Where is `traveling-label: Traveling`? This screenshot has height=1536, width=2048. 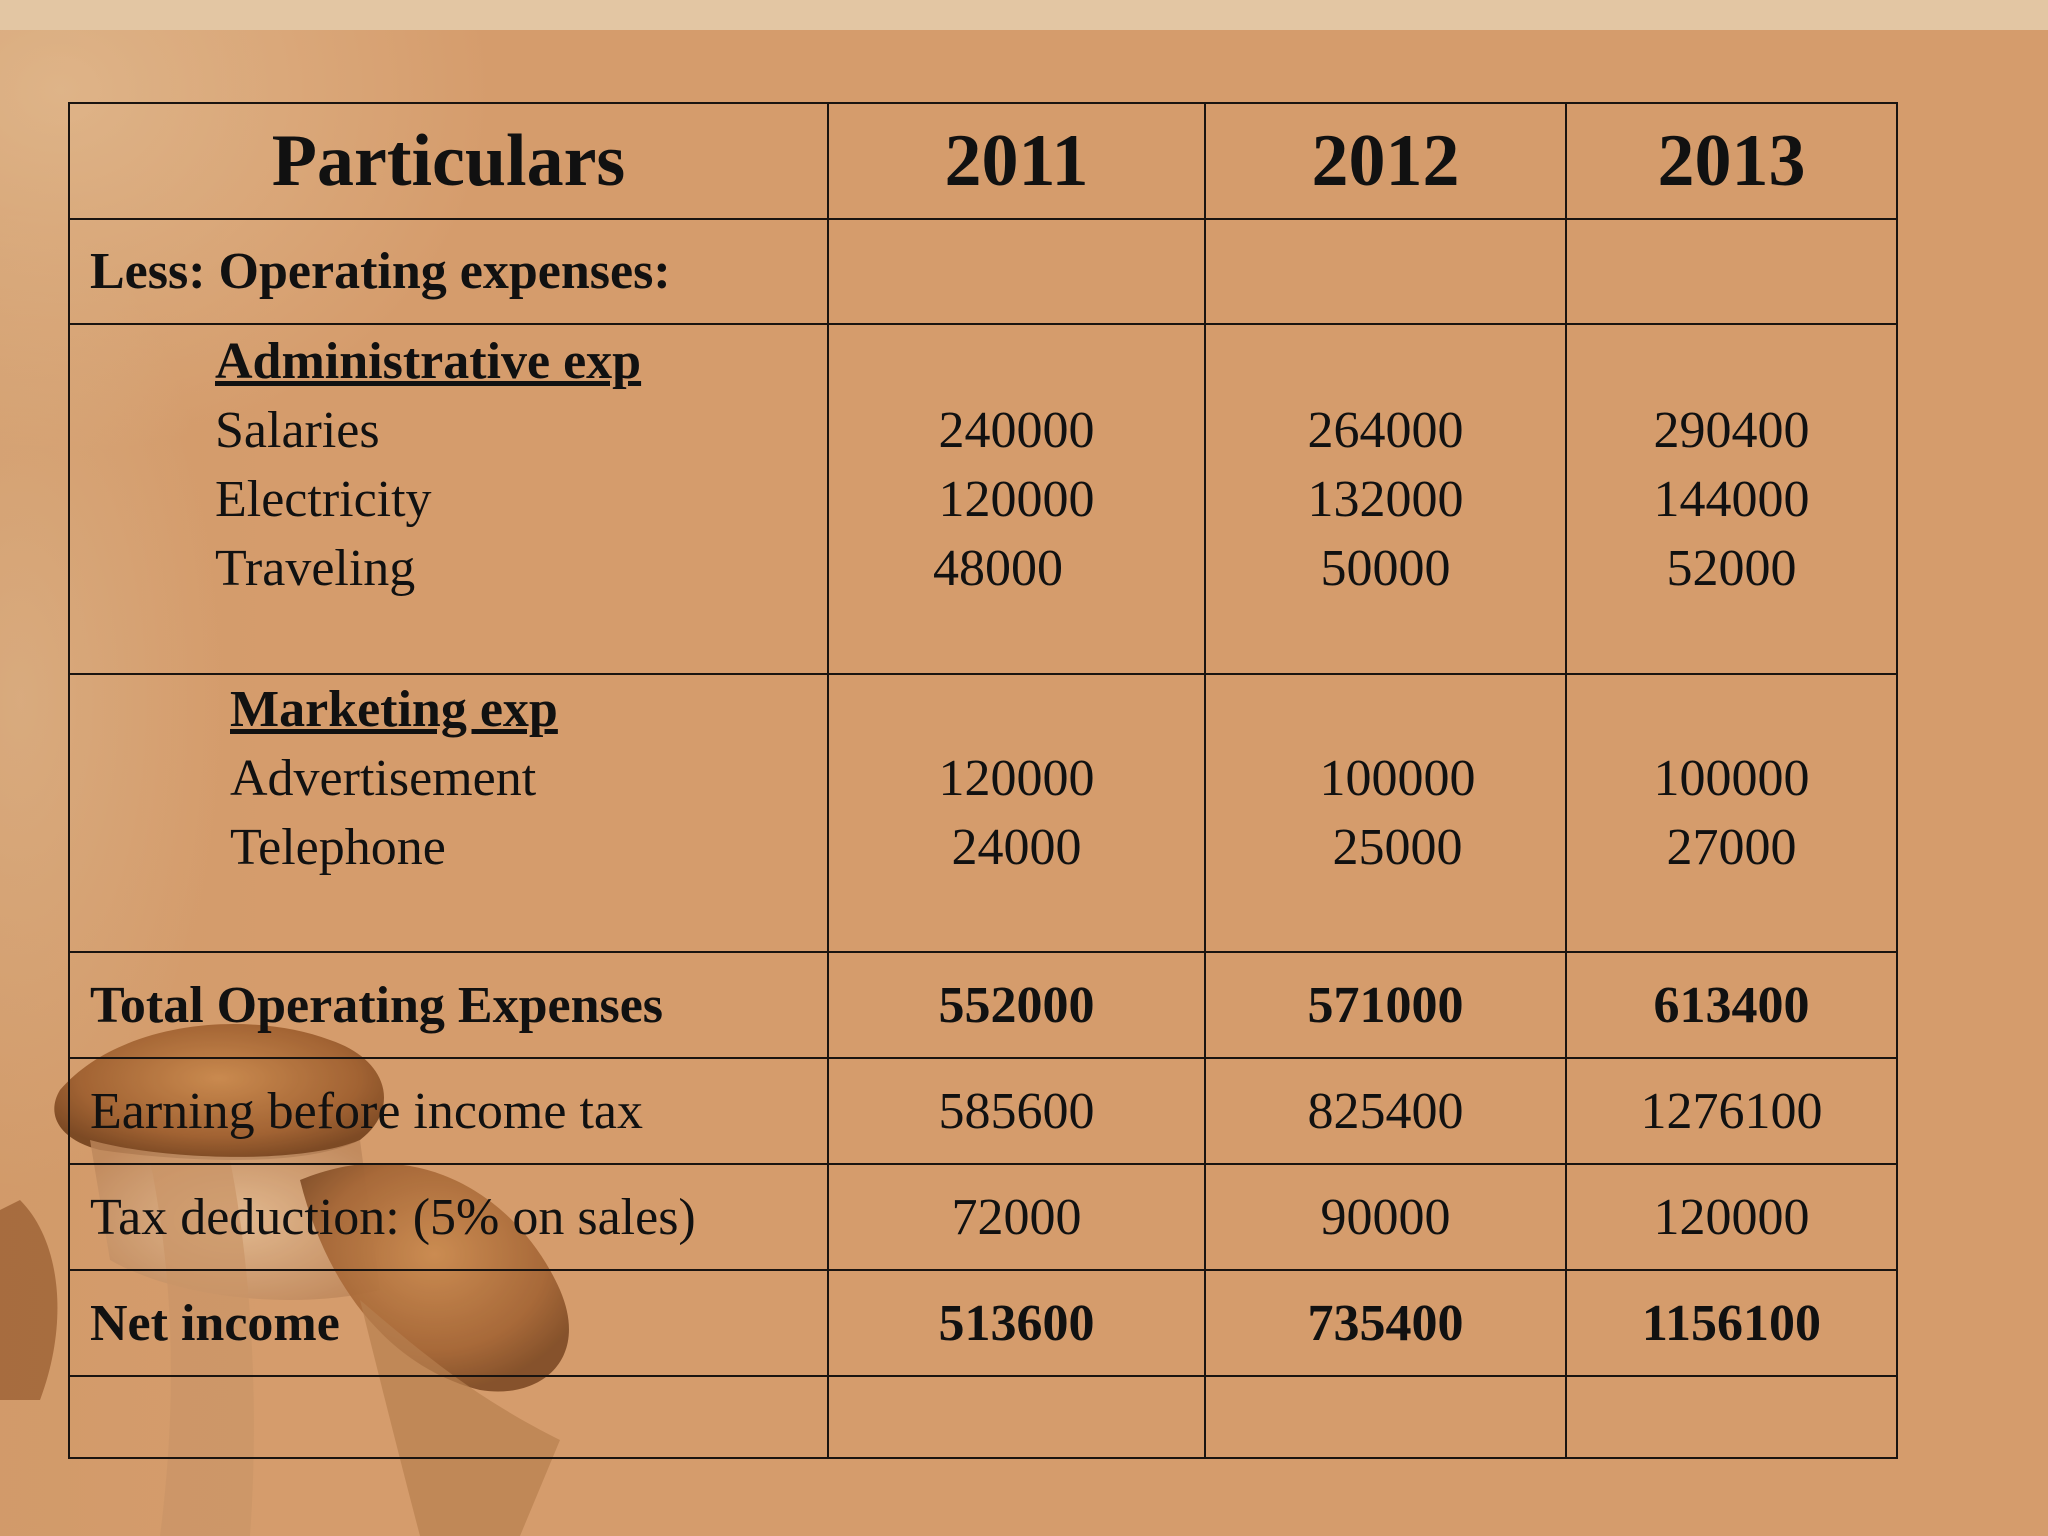
traveling-label: Traveling is located at coordinates (315, 568).